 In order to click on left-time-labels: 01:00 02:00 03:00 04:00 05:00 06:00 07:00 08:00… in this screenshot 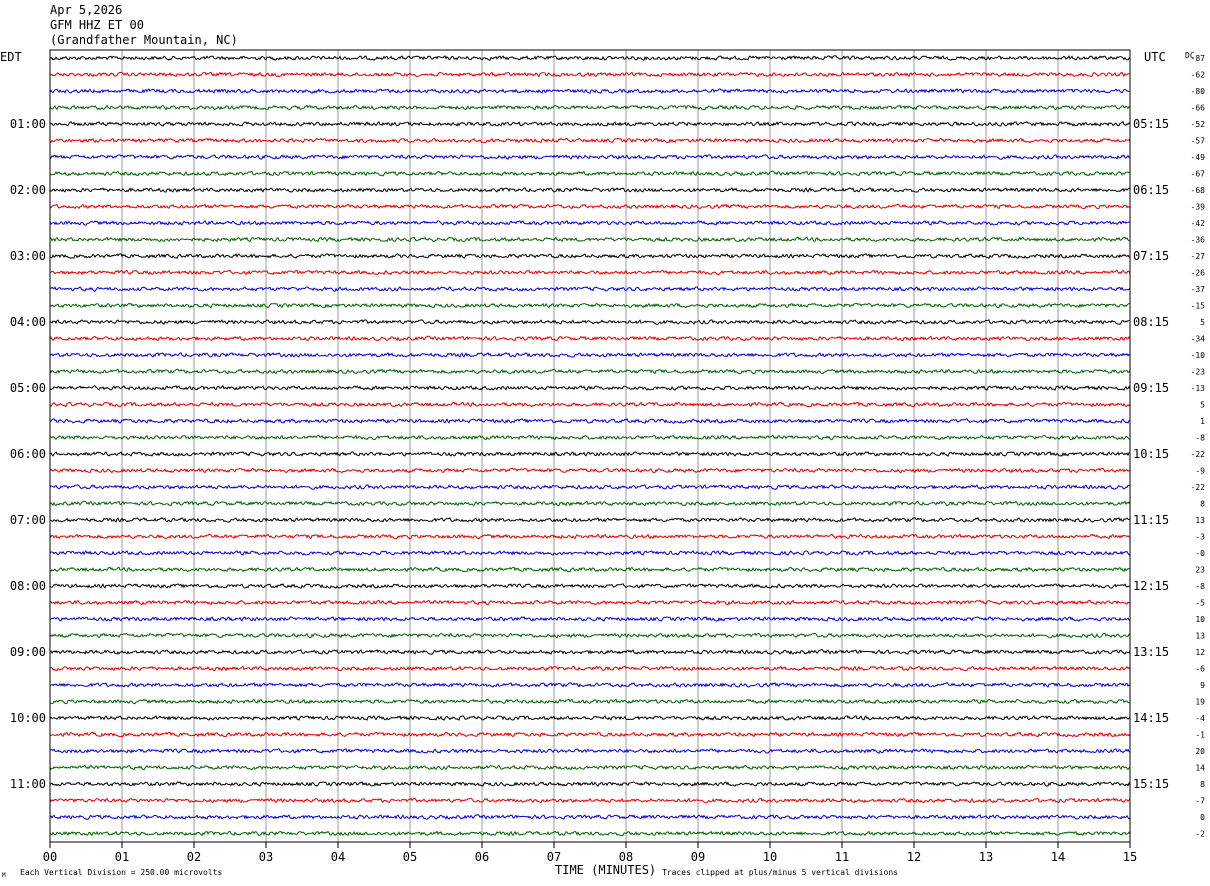, I will do `click(28, 454)`.